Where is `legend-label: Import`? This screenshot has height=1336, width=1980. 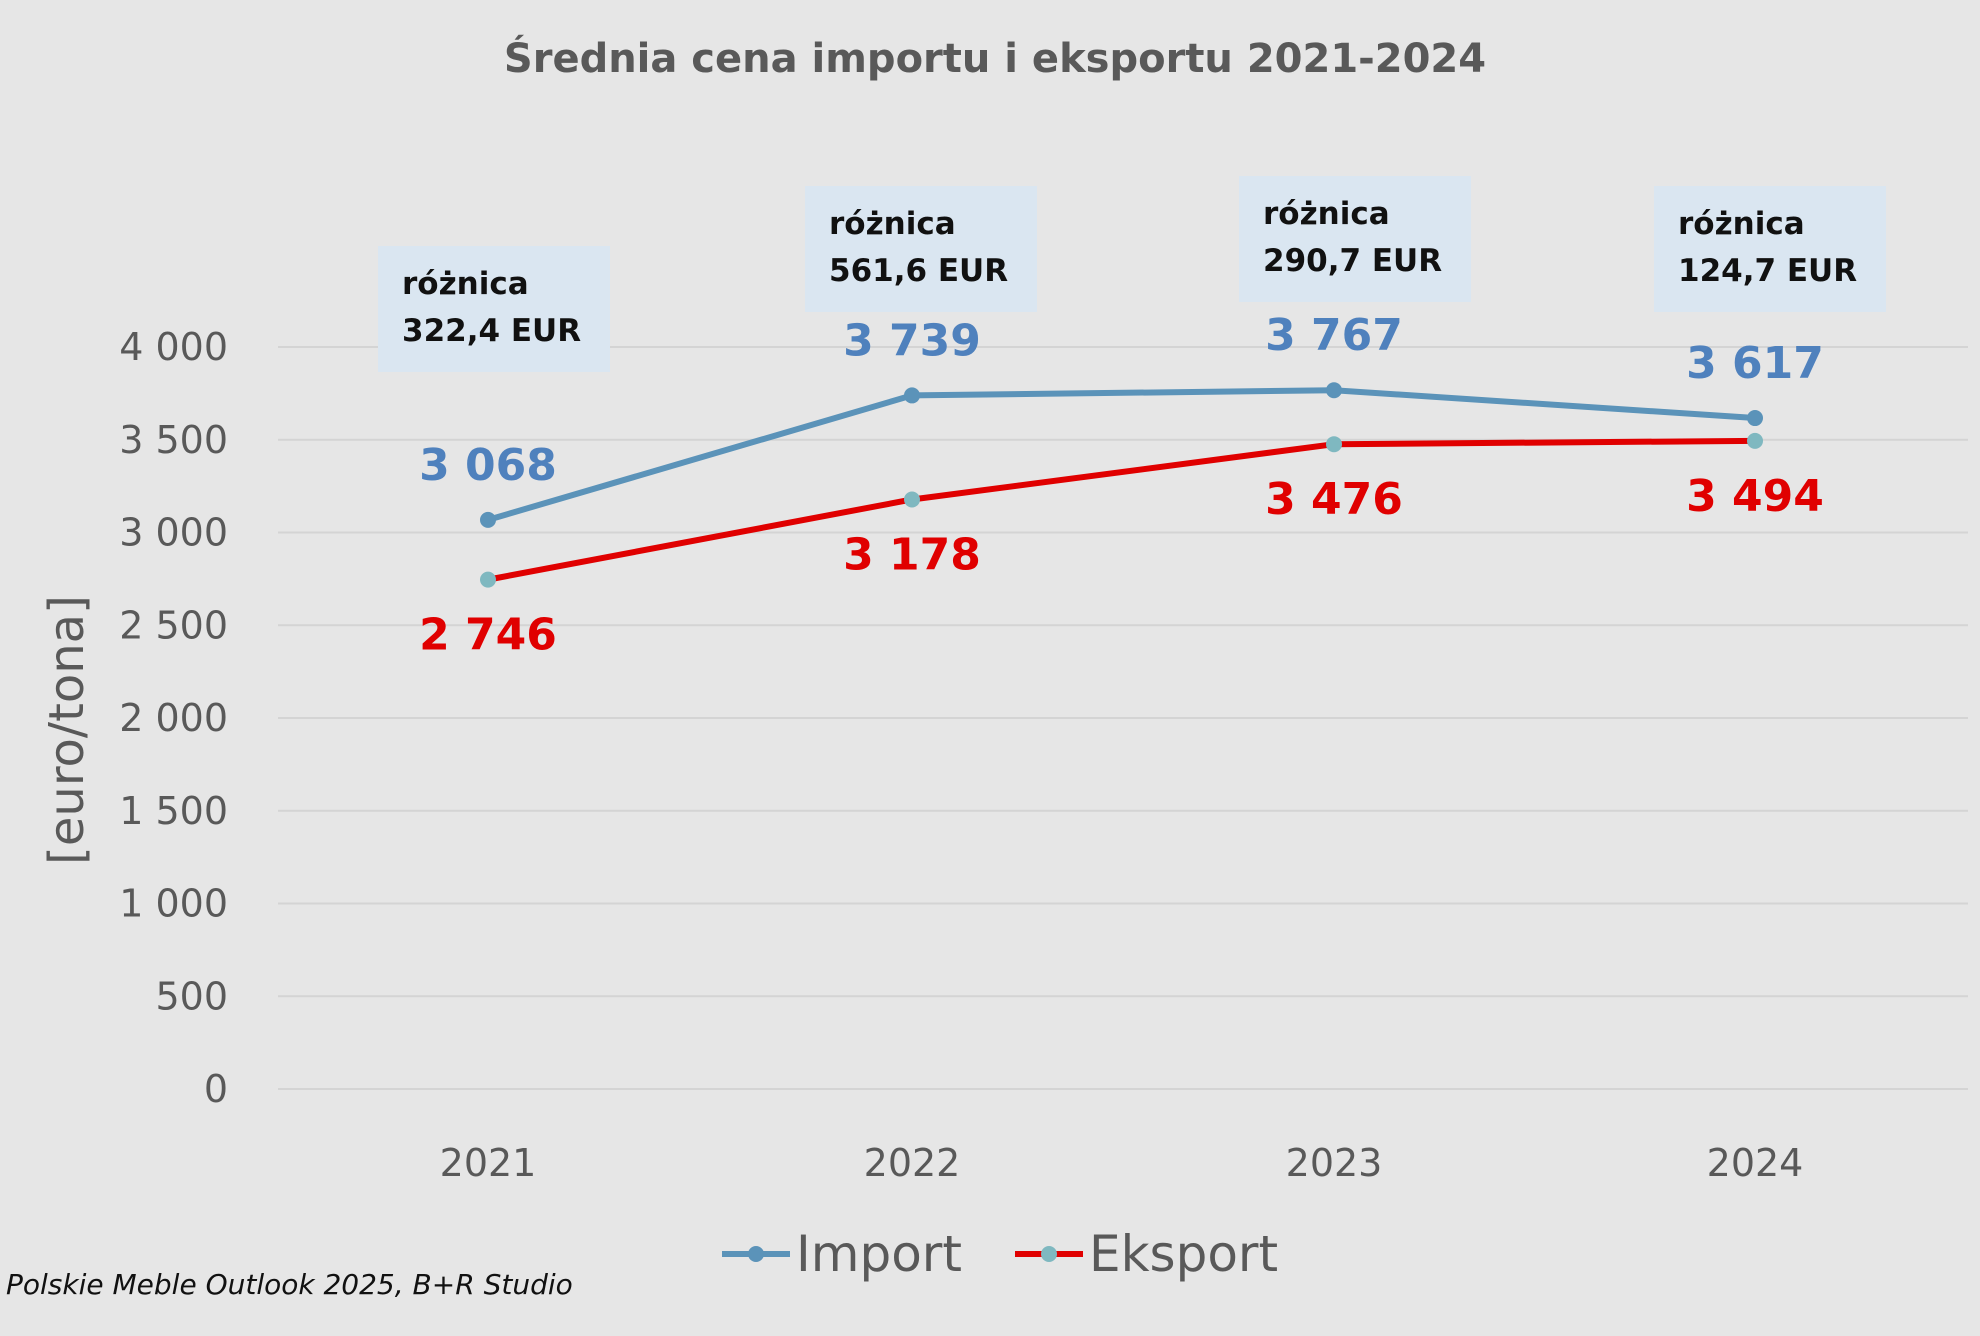
legend-label: Import is located at coordinates (879, 1254).